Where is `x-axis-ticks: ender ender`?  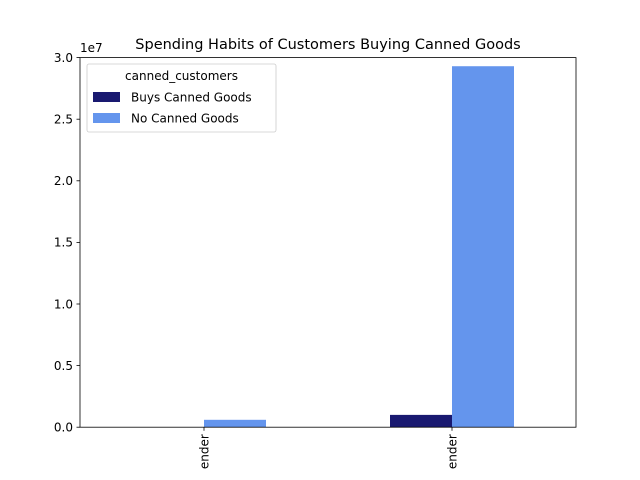
x-axis-ticks: ender ender is located at coordinates (328, 448).